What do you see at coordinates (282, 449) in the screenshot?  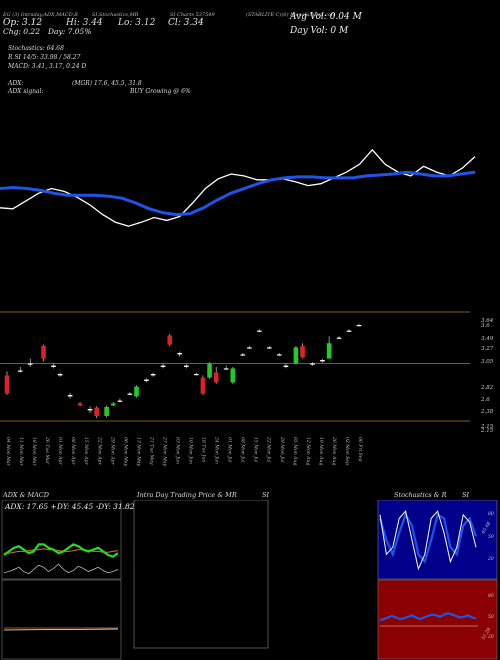 I see `date-tick-label: 29 Mon Jul` at bounding box center [282, 449].